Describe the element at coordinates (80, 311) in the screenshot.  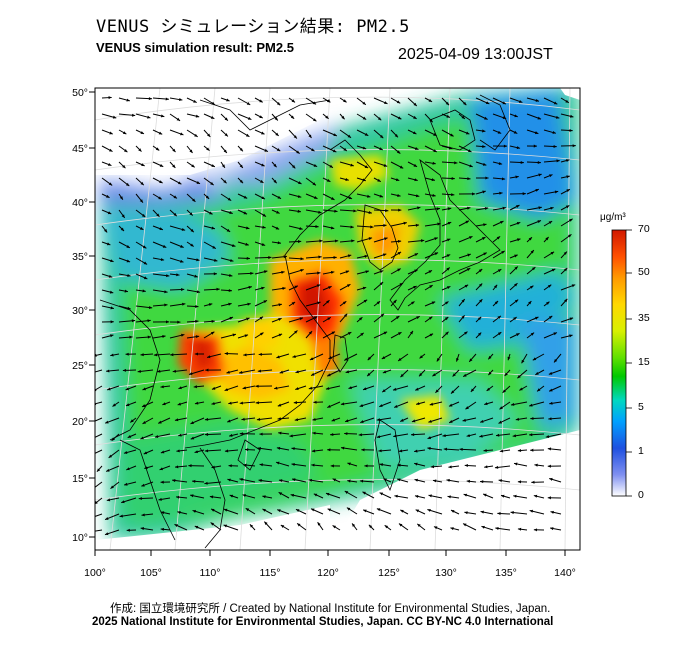
I see `lat-tick-label: 30°` at that location.